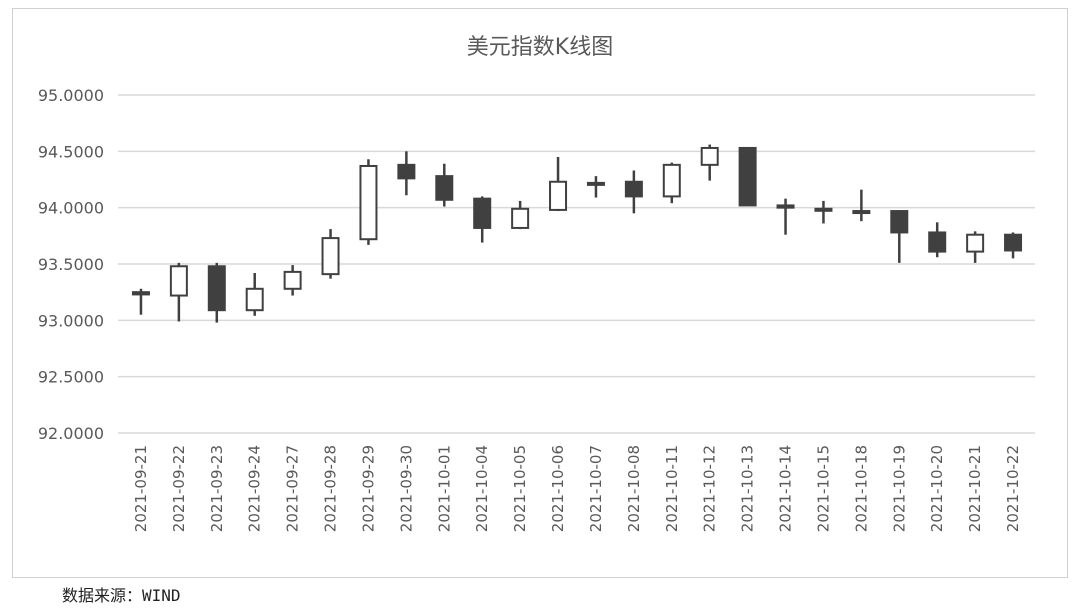  Describe the element at coordinates (179, 488) in the screenshot. I see `x-tick-label: 2021-09-22` at that location.